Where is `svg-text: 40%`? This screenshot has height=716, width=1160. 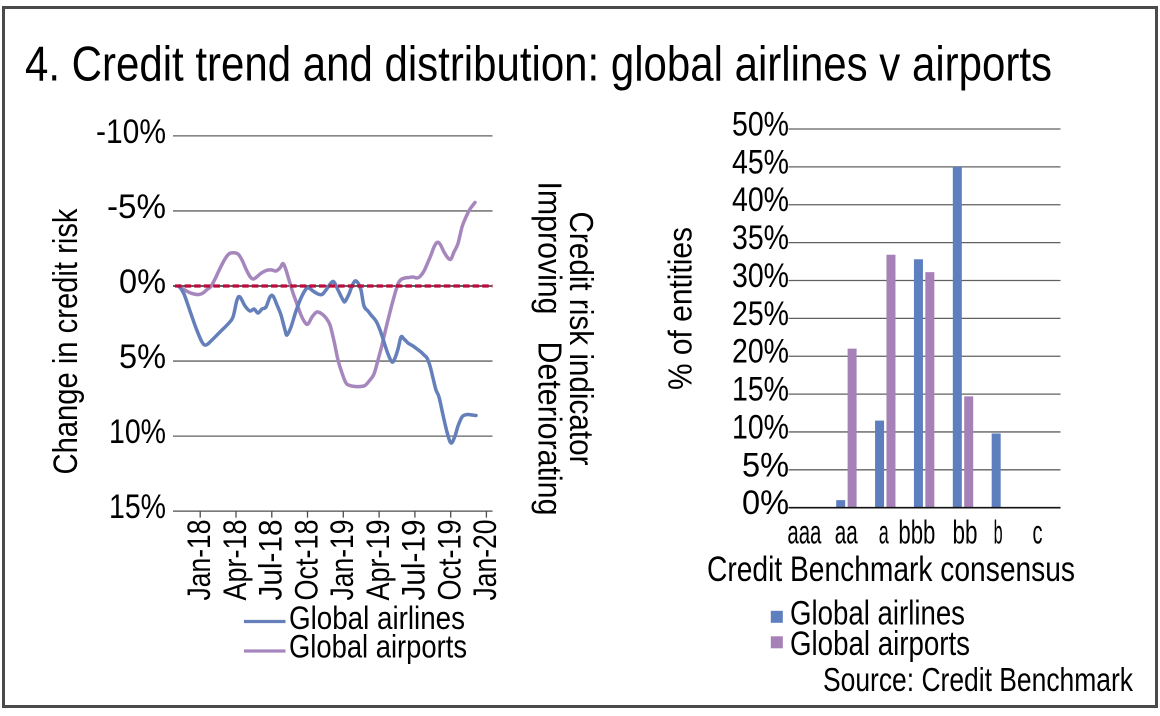
svg-text: 40% is located at coordinates (760, 200).